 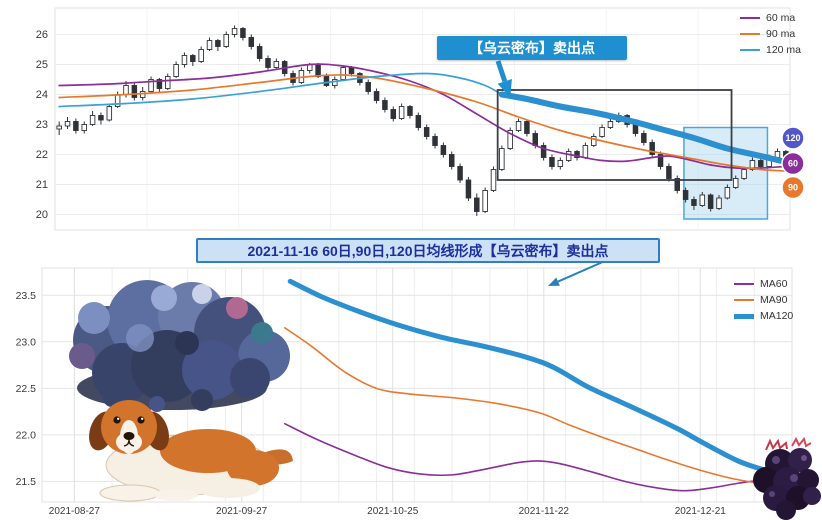 What do you see at coordinates (179, 346) in the screenshot?
I see `storm-cloud-illustration` at bounding box center [179, 346].